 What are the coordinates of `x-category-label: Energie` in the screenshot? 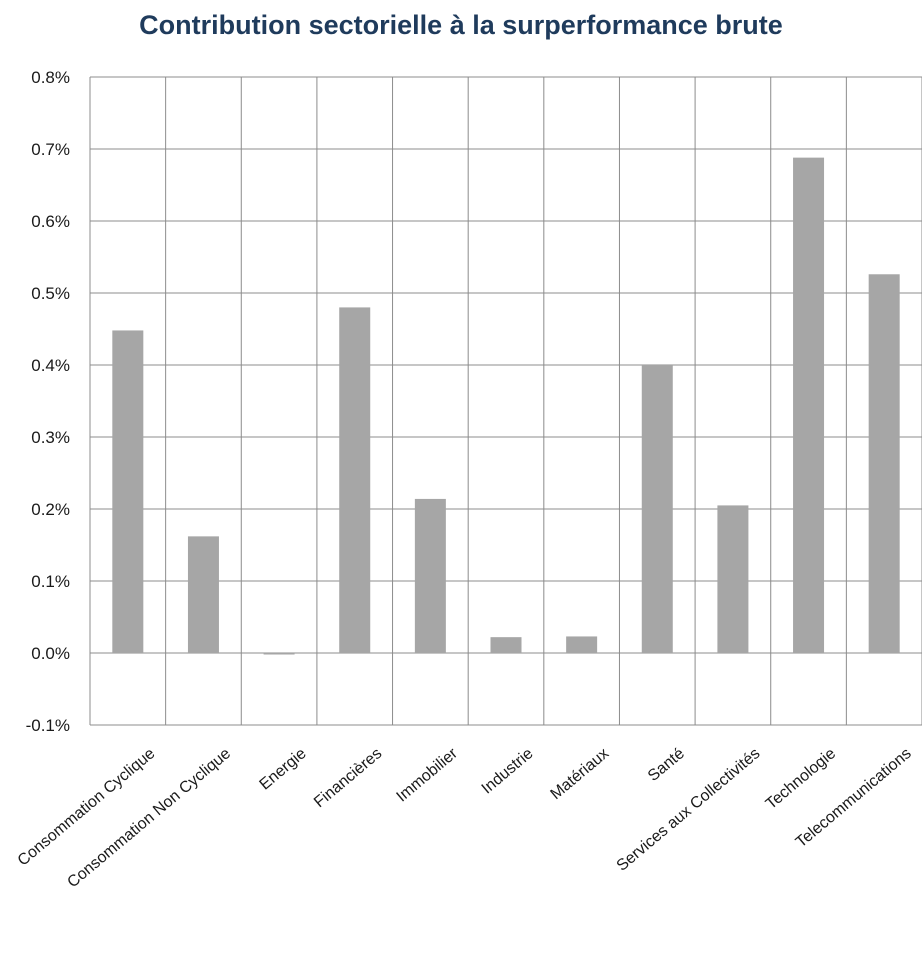 It's located at (282, 769).